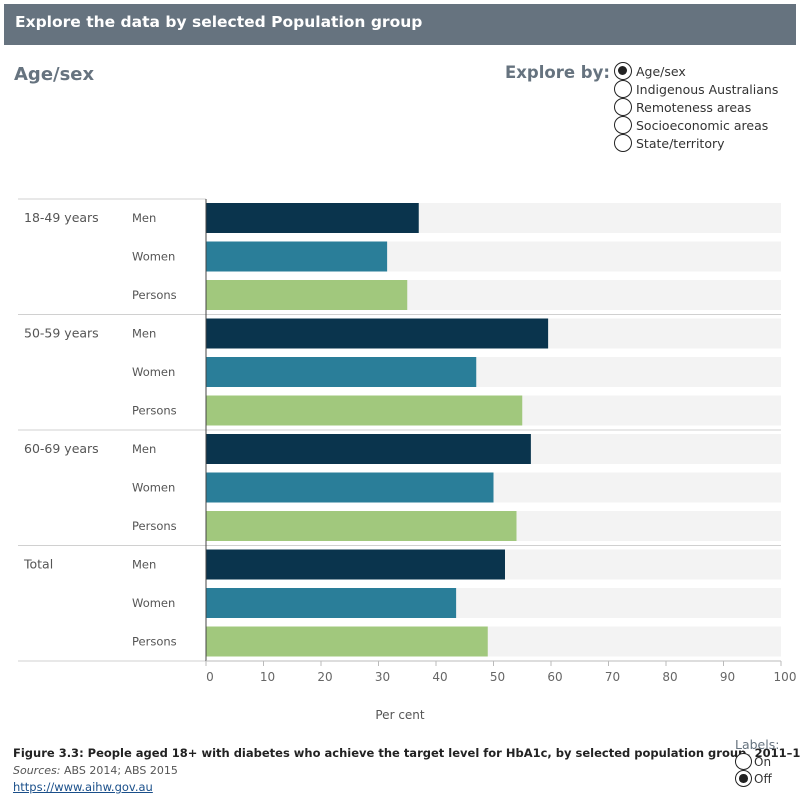 The width and height of the screenshot is (800, 800). Describe the element at coordinates (554, 677) in the screenshot. I see `x-tick-label: 60` at that location.